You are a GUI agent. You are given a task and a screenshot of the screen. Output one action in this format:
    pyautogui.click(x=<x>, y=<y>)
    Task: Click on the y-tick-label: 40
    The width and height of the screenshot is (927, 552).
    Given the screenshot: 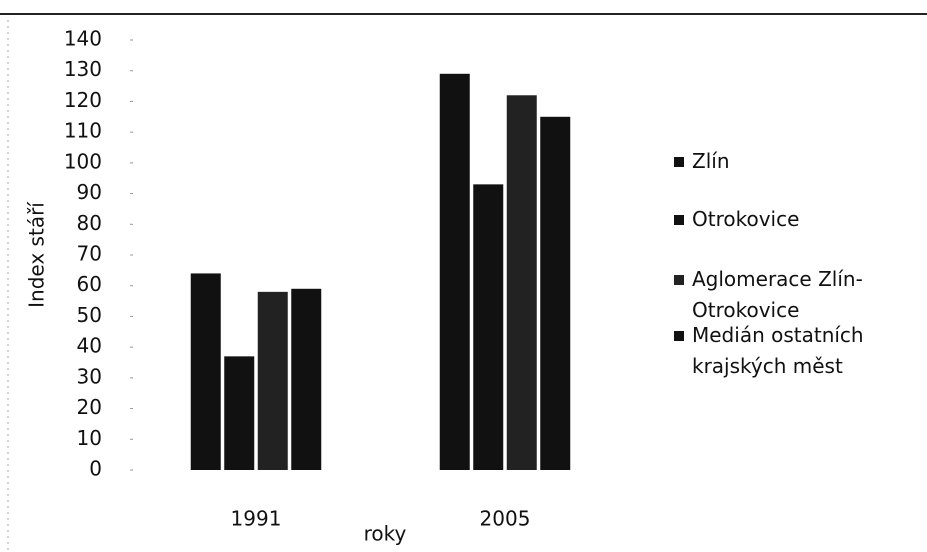 What is the action you would take?
    pyautogui.click(x=89, y=346)
    